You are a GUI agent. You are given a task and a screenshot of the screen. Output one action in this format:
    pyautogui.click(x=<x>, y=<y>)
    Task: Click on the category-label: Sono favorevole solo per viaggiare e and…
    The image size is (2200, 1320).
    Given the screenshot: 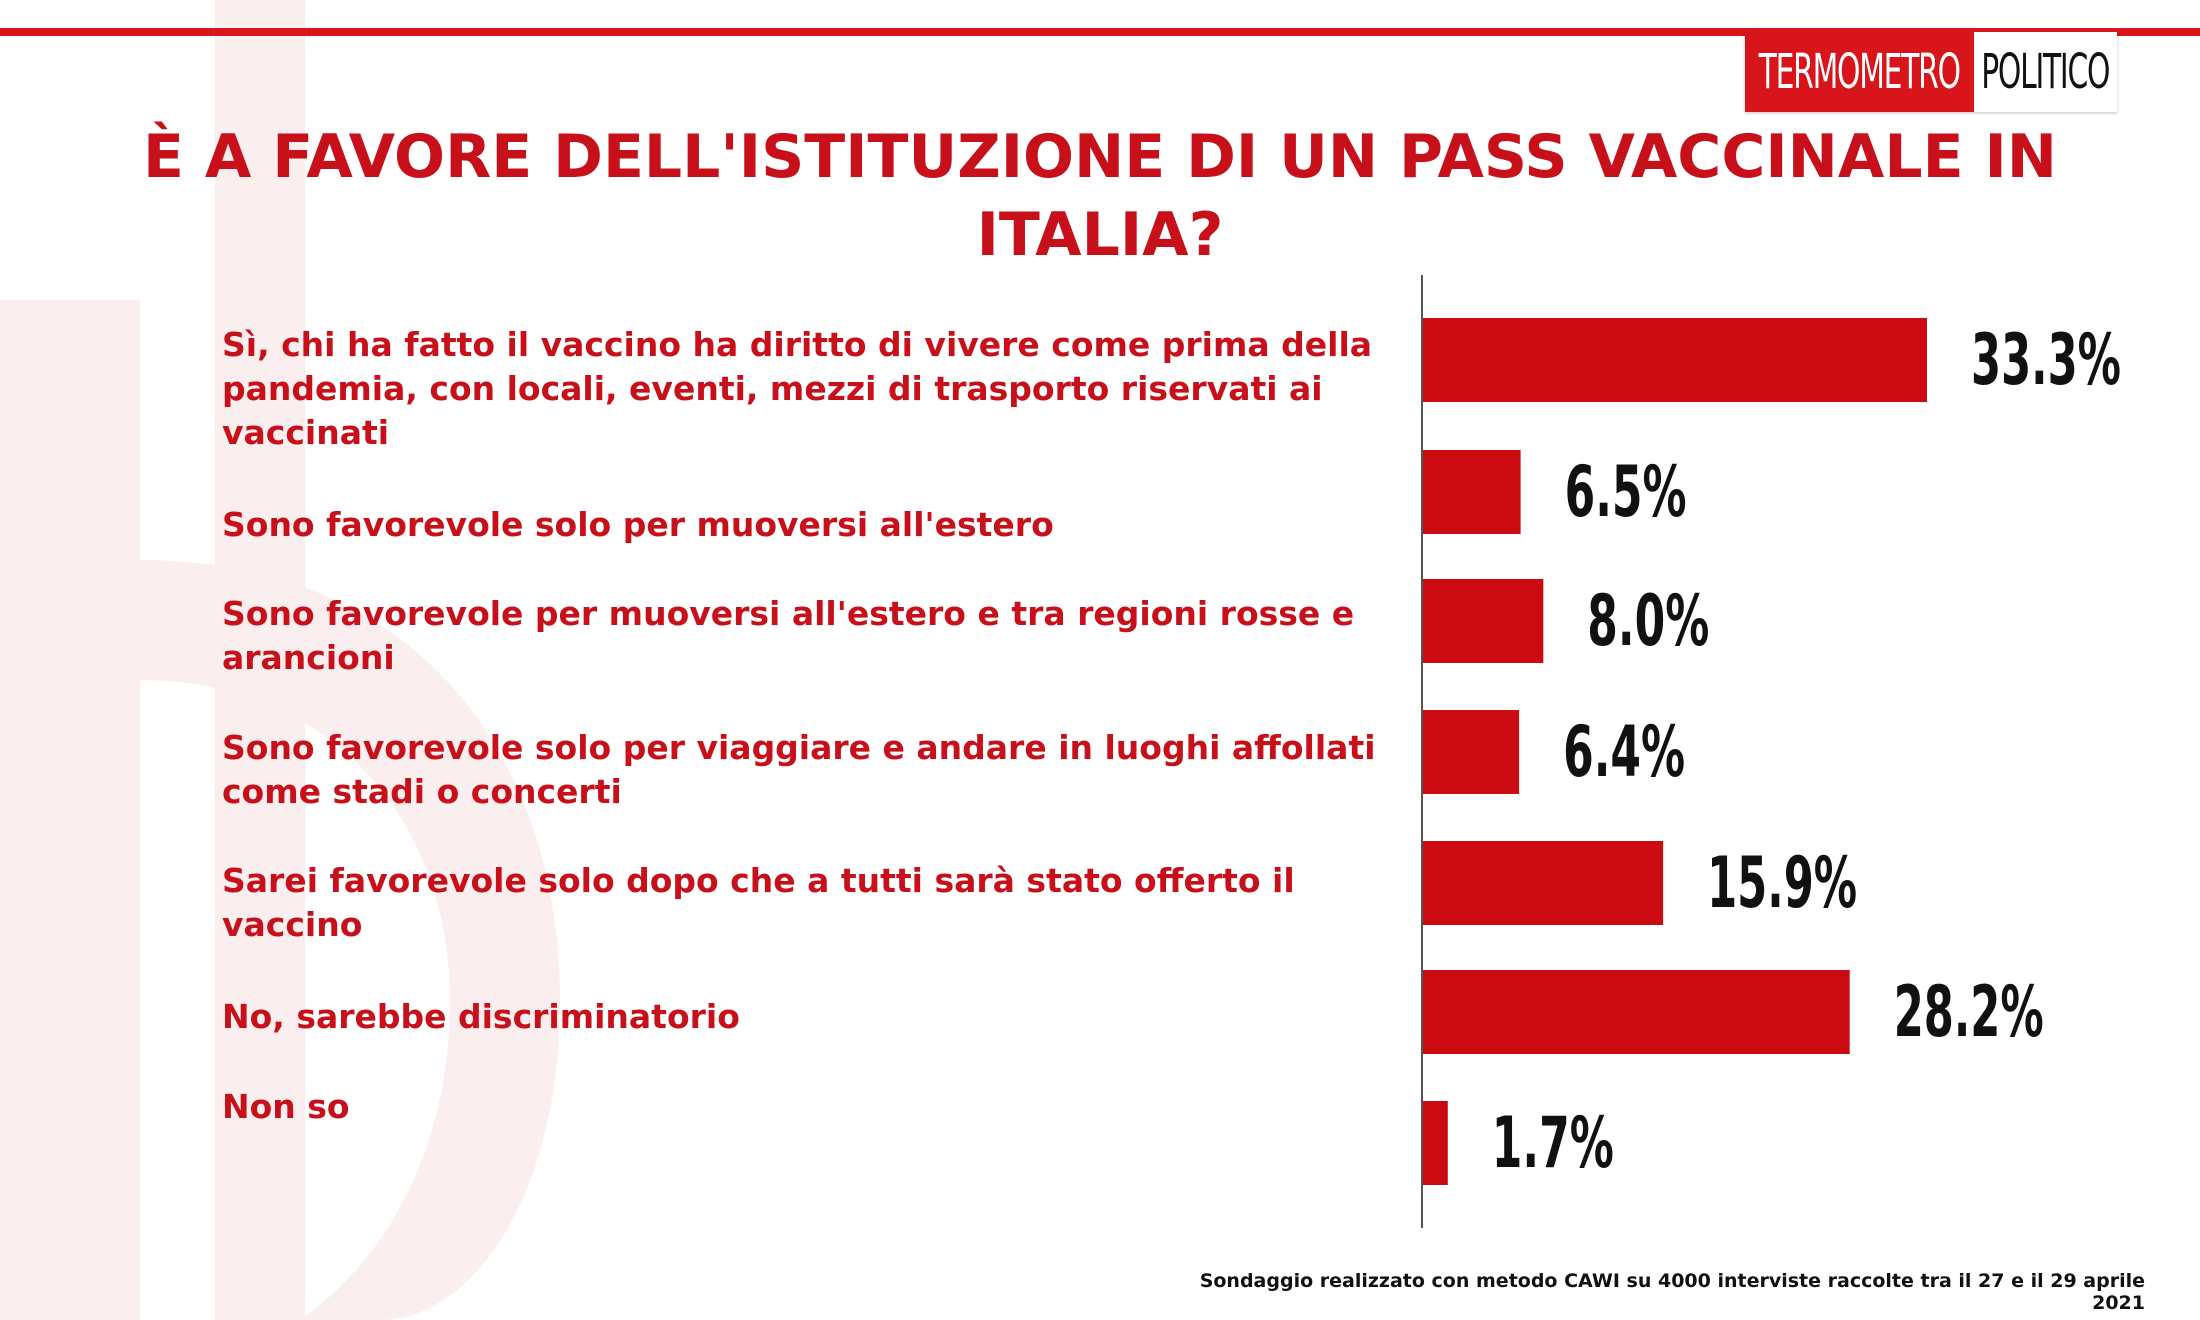 What is the action you would take?
    pyautogui.click(x=799, y=769)
    